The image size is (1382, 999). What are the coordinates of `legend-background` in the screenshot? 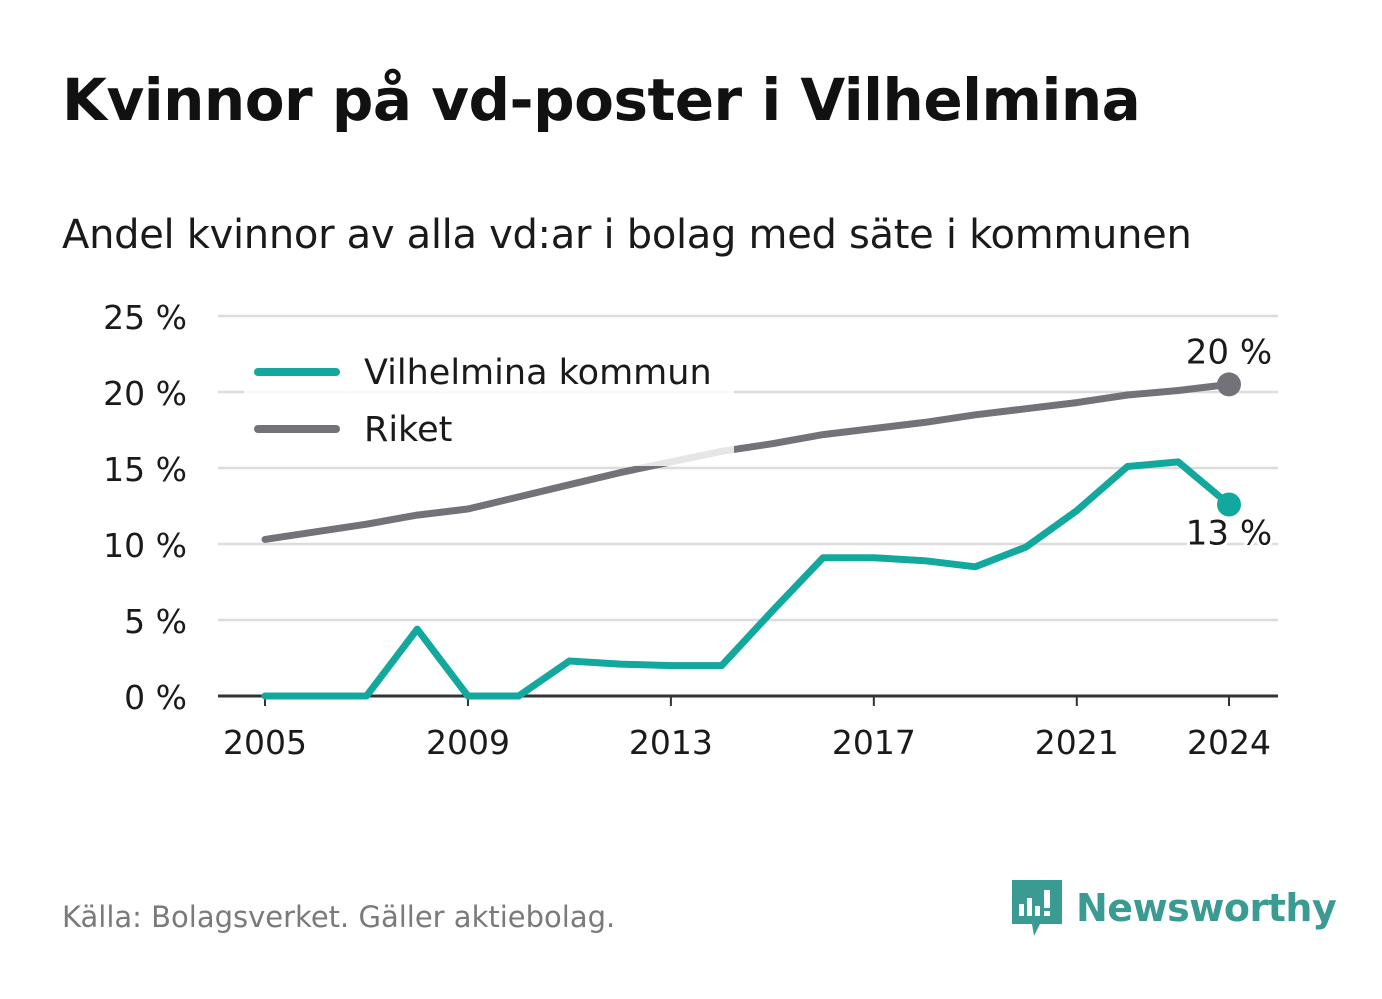 It's located at (489, 407).